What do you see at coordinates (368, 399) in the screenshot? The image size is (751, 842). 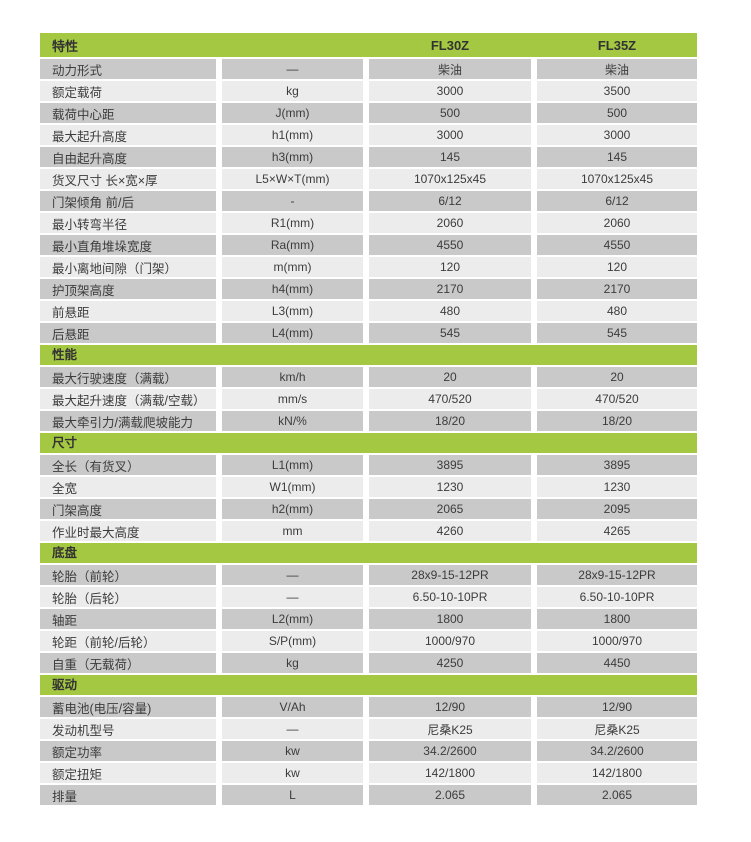 I see `table-row: 最大起升速度（满载/空载） mm/s 470/520 470/520` at bounding box center [368, 399].